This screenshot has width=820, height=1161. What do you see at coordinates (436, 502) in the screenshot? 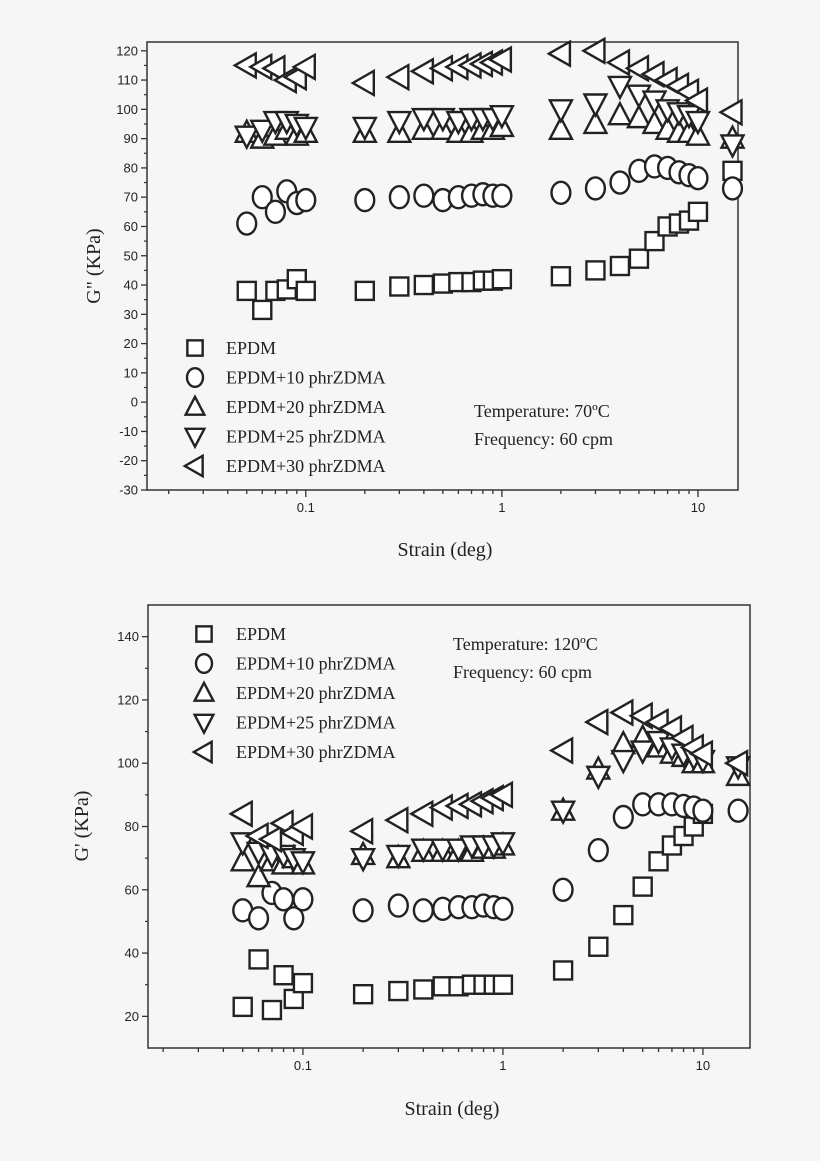
I see `x-axis: 0.1 1 10` at bounding box center [436, 502].